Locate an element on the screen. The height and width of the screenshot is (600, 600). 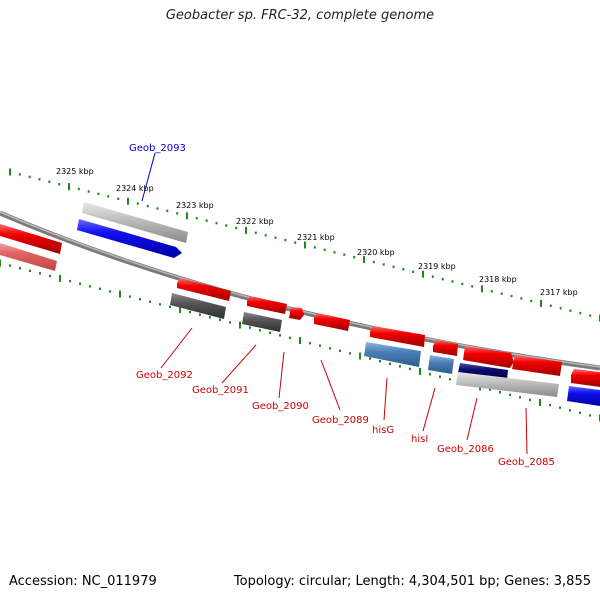
gene-feature-hisi-steel is located at coordinates (441, 364).